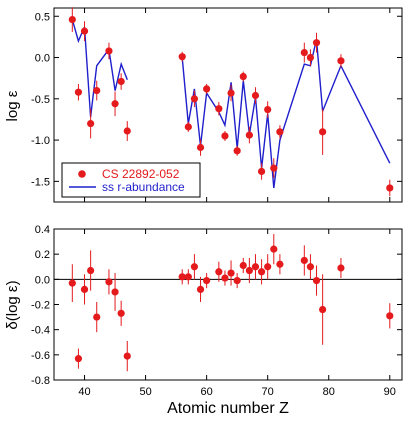 The height and width of the screenshot is (421, 412). What do you see at coordinates (42, 17) in the screenshot?
I see `top-y-tick-label: 0.5` at bounding box center [42, 17].